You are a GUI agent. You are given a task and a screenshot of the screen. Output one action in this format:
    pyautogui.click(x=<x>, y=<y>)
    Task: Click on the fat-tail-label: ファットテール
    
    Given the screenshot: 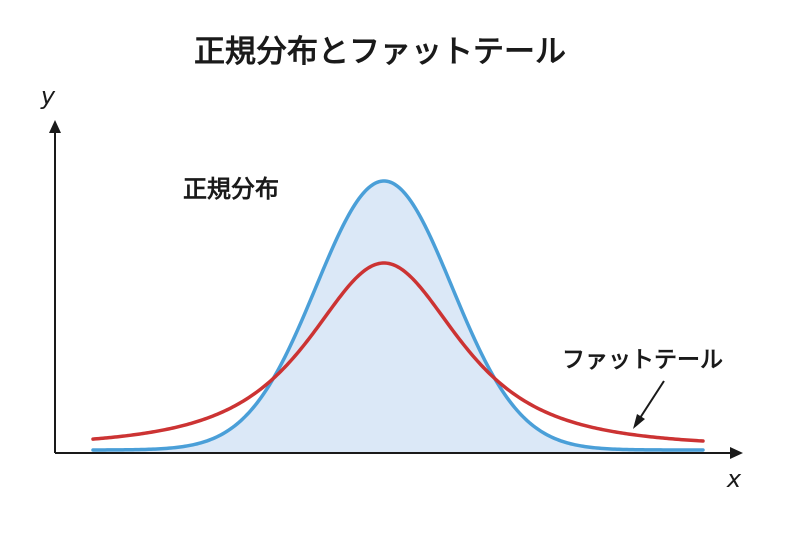 What is the action you would take?
    pyautogui.click(x=642, y=360)
    